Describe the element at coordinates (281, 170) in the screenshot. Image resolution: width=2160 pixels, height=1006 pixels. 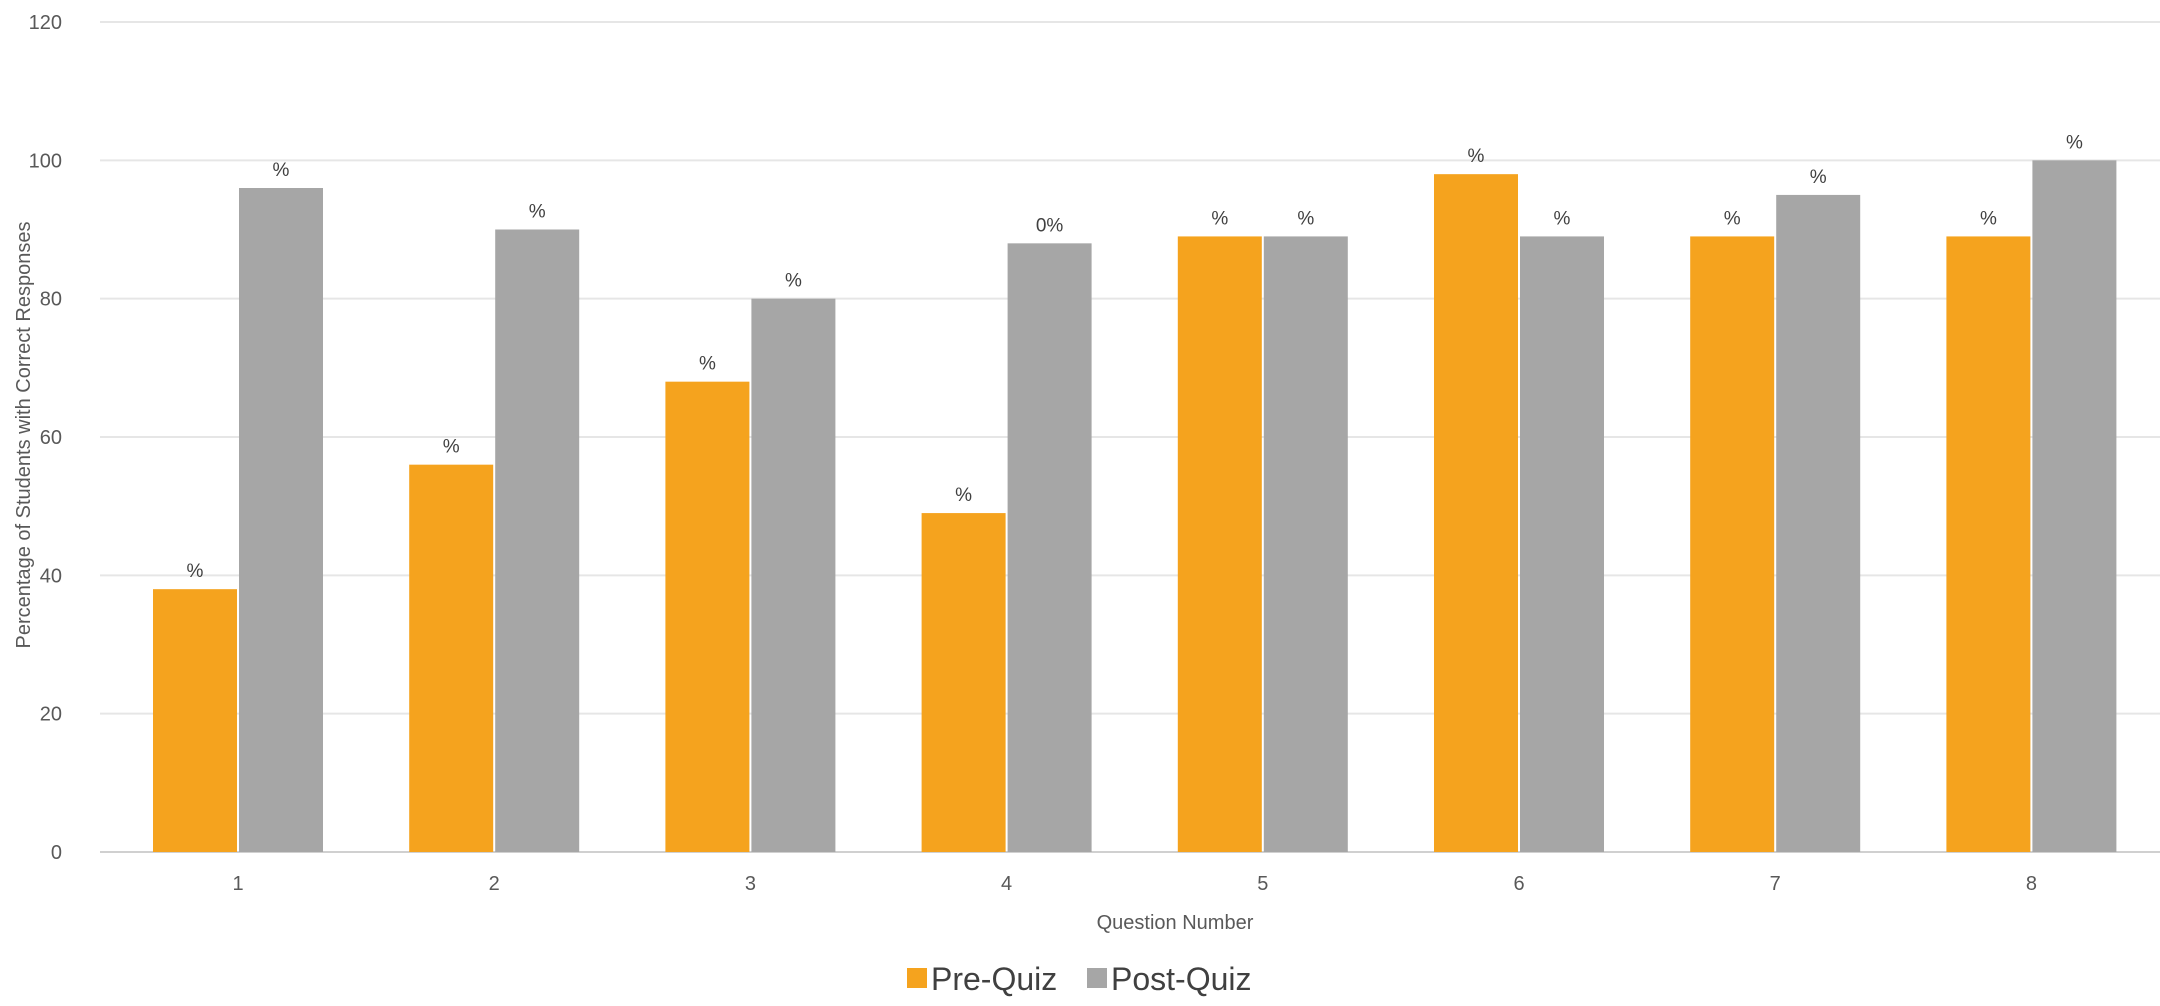
I see `post-quiz-data-label-1: %` at that location.